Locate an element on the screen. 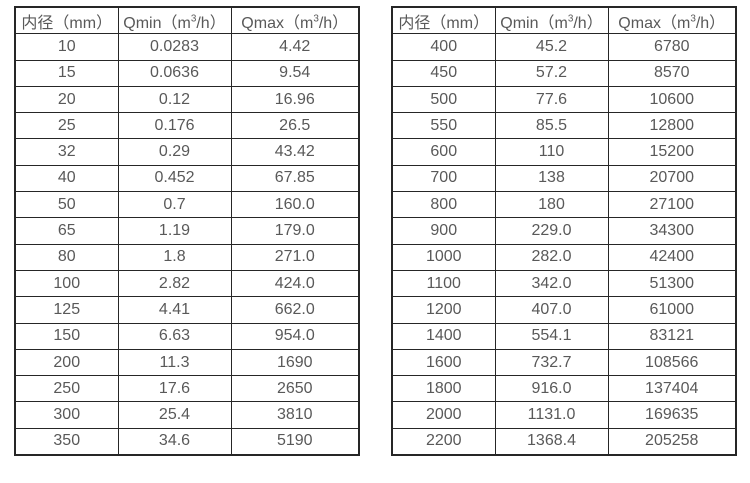  table-cell: 125 is located at coordinates (66, 310).